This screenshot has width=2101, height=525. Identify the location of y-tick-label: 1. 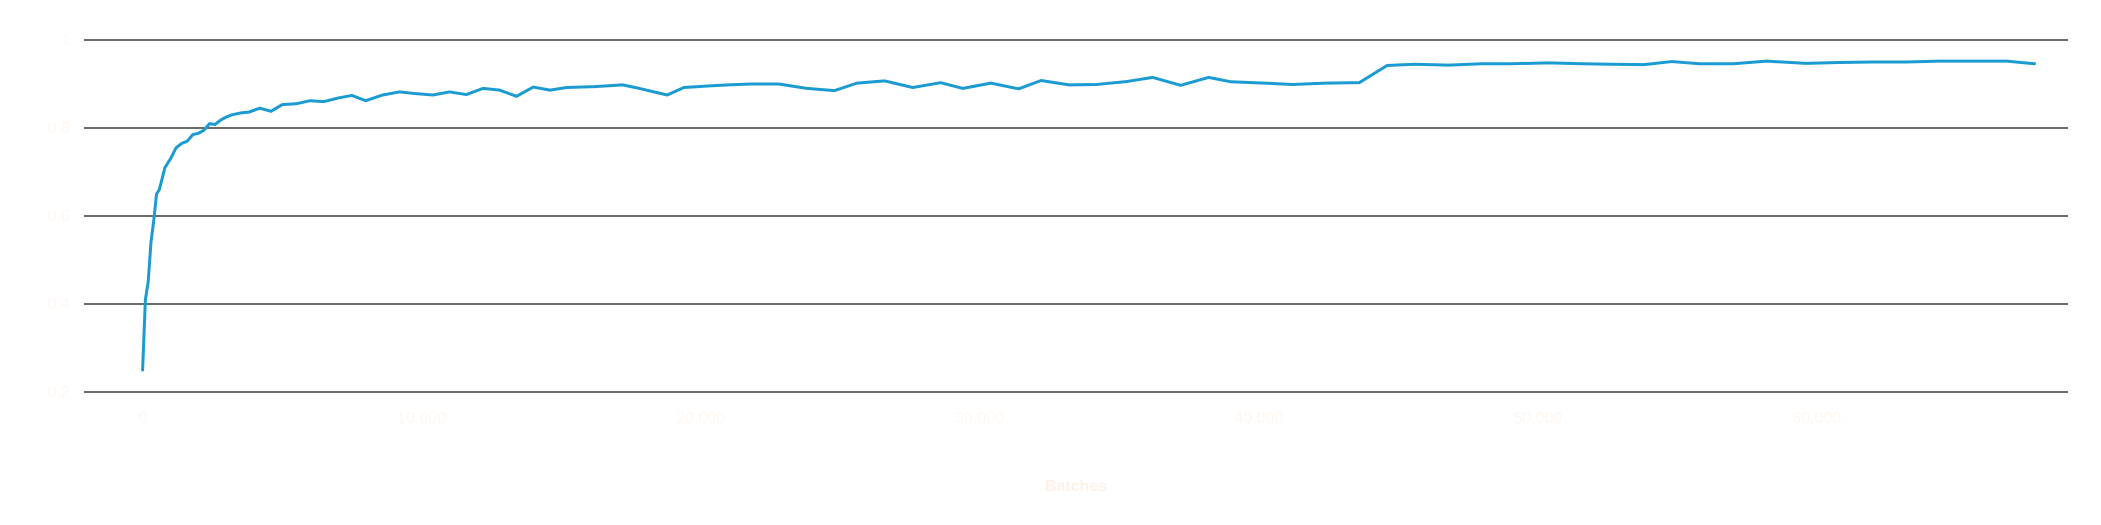
(65, 40).